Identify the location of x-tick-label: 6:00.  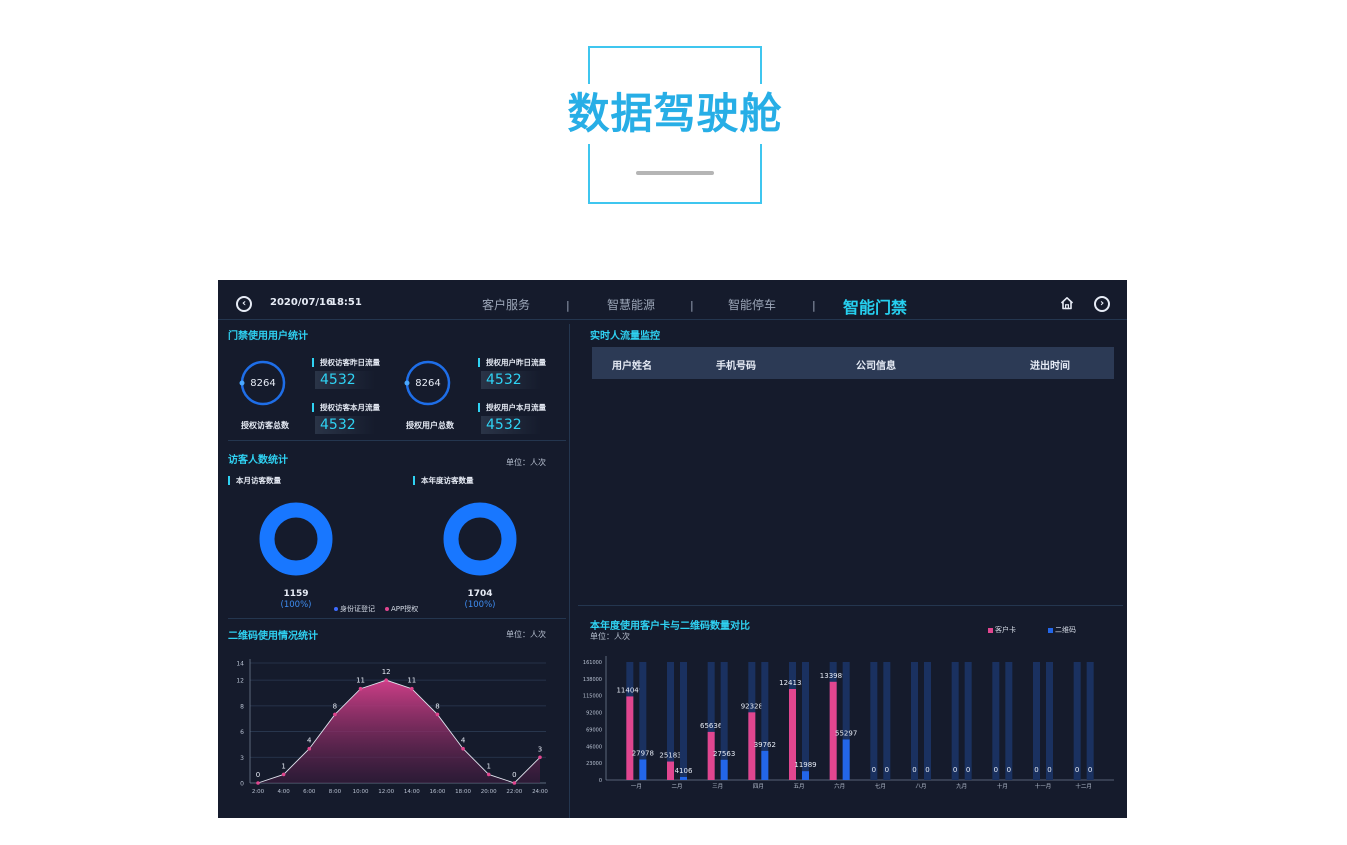
(309, 792).